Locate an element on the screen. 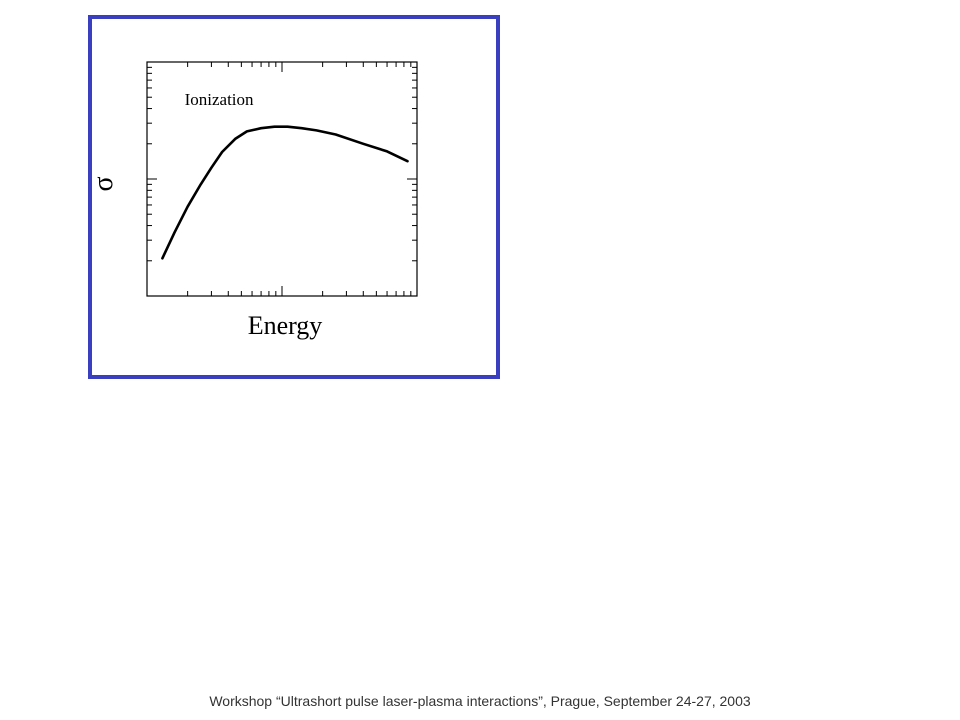 This screenshot has width=960, height=720. axis-ticks is located at coordinates (281, 179).